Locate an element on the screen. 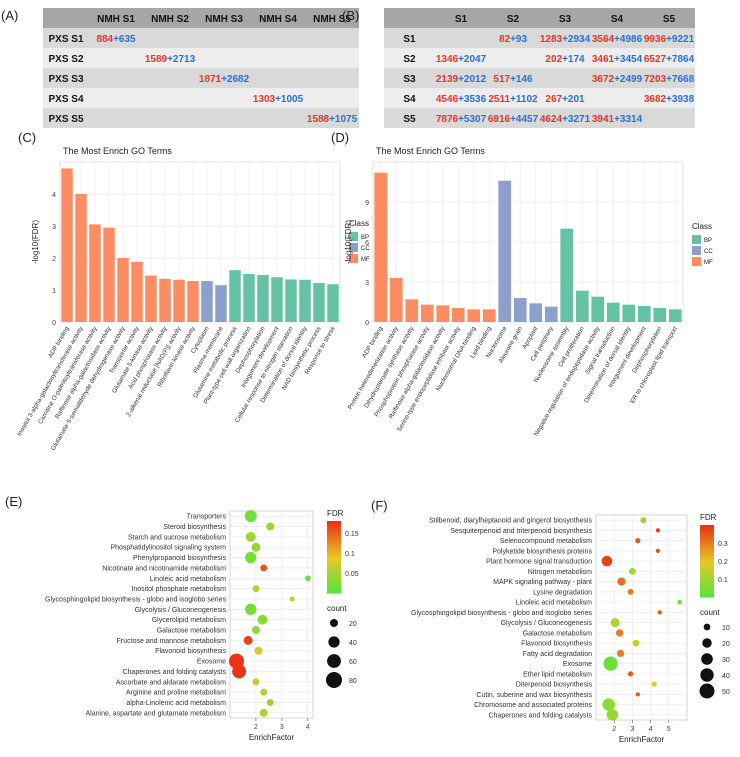  value-a: 3682 is located at coordinates (655, 99).